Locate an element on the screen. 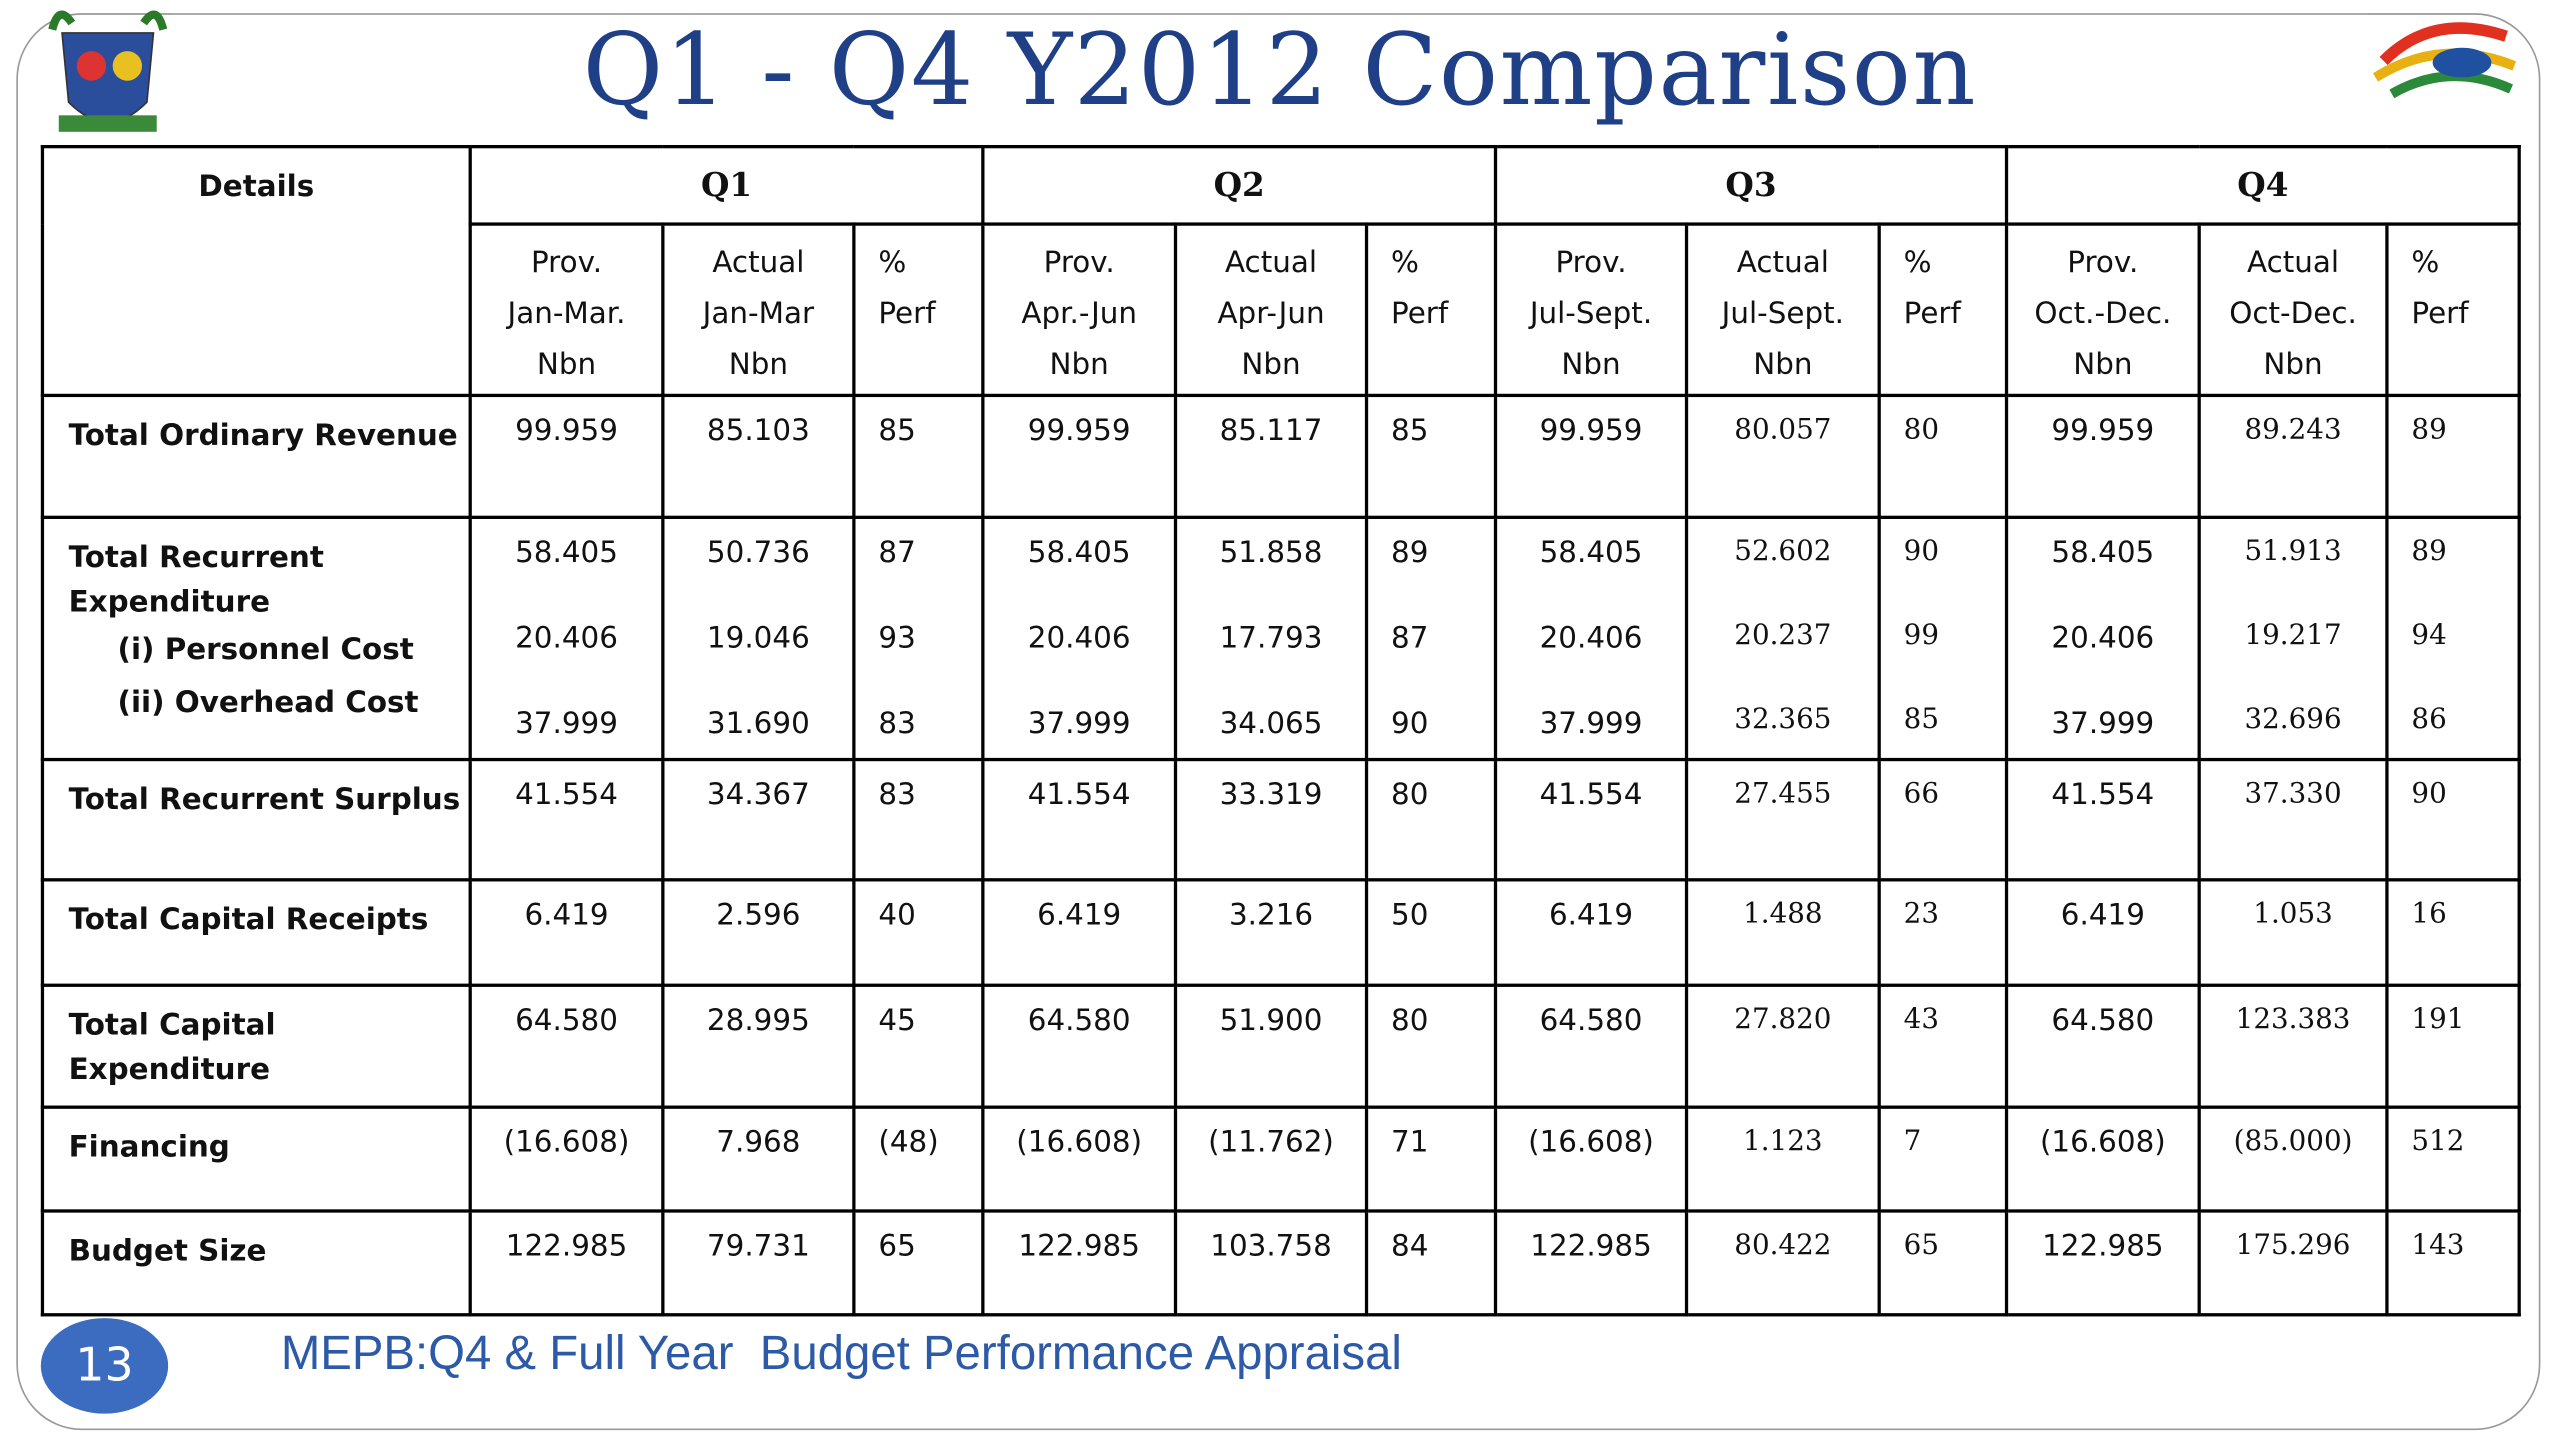 This screenshot has height=1440, width=2560. cell: 80 is located at coordinates (1943, 456).